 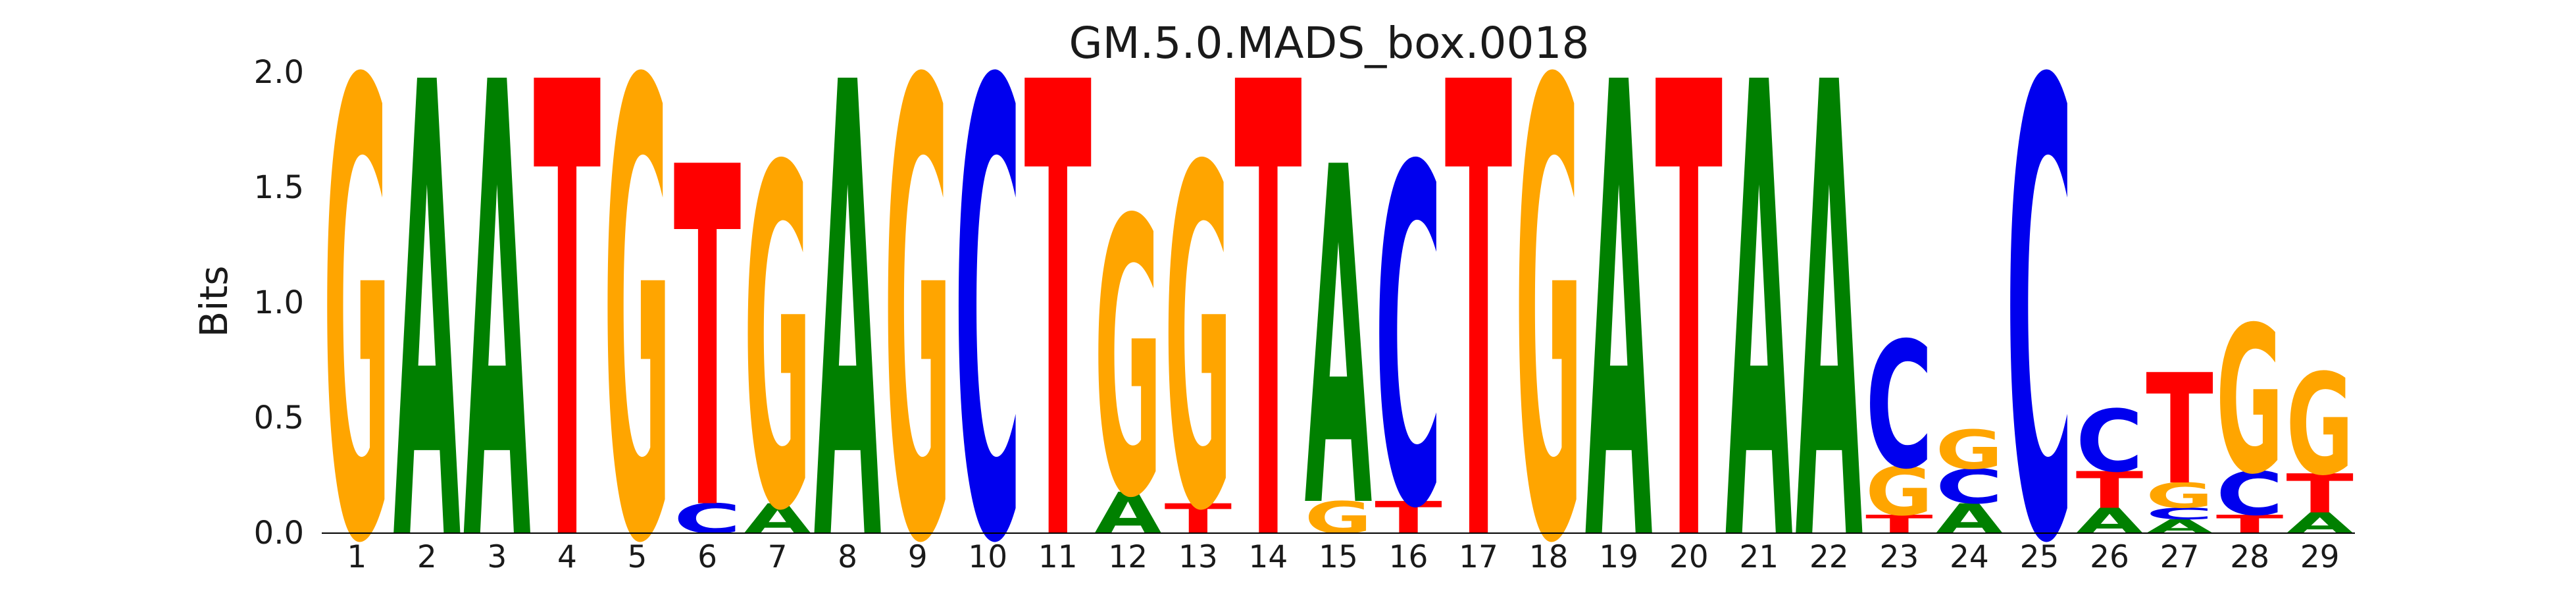 What do you see at coordinates (777, 519) in the screenshot?
I see `logo-letter-A-pos-7: A` at bounding box center [777, 519].